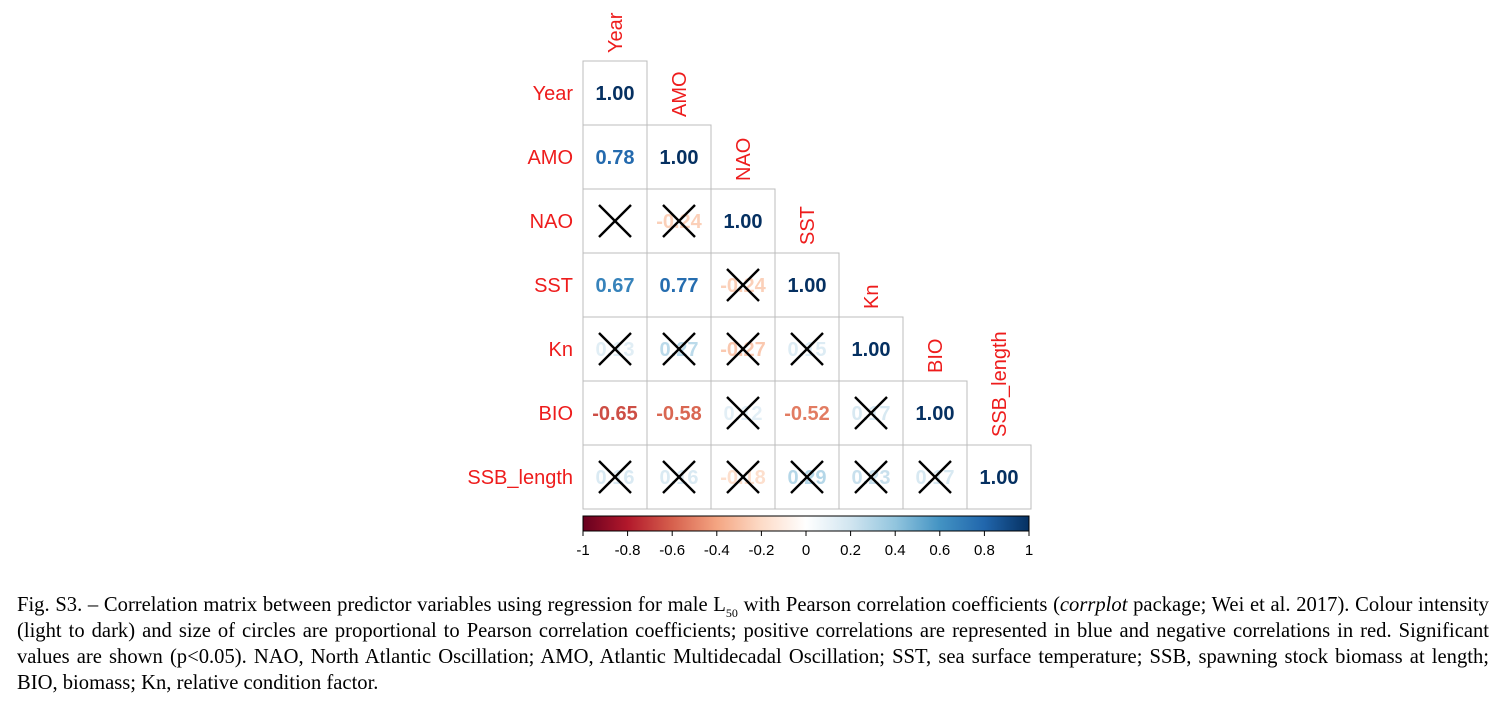 Image resolution: width=1505 pixels, height=710 pixels. I want to click on row-label-bio: BIO, so click(556, 414).